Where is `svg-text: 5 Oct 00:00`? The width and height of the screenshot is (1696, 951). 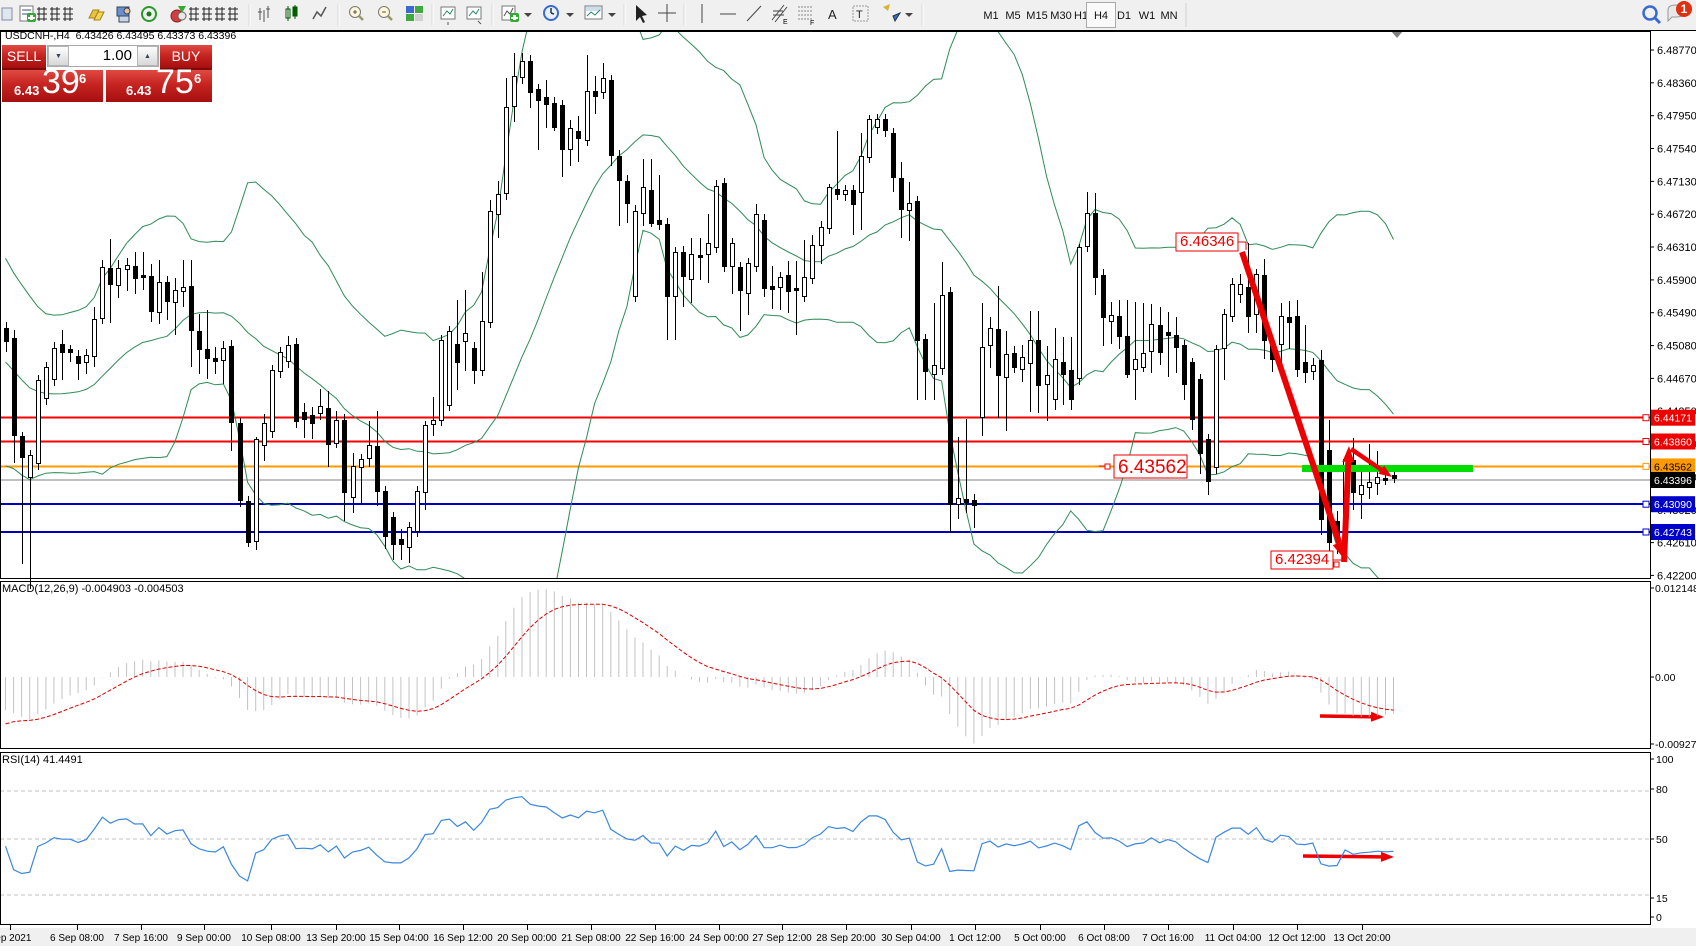
svg-text: 5 Oct 00:00 is located at coordinates (1040, 938).